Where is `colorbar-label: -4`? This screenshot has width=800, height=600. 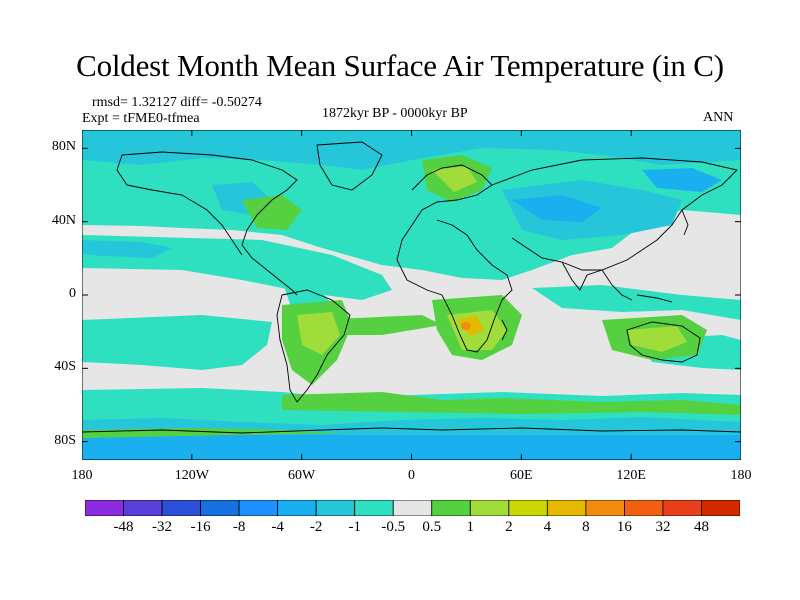
colorbar-label: -4 is located at coordinates (277, 527).